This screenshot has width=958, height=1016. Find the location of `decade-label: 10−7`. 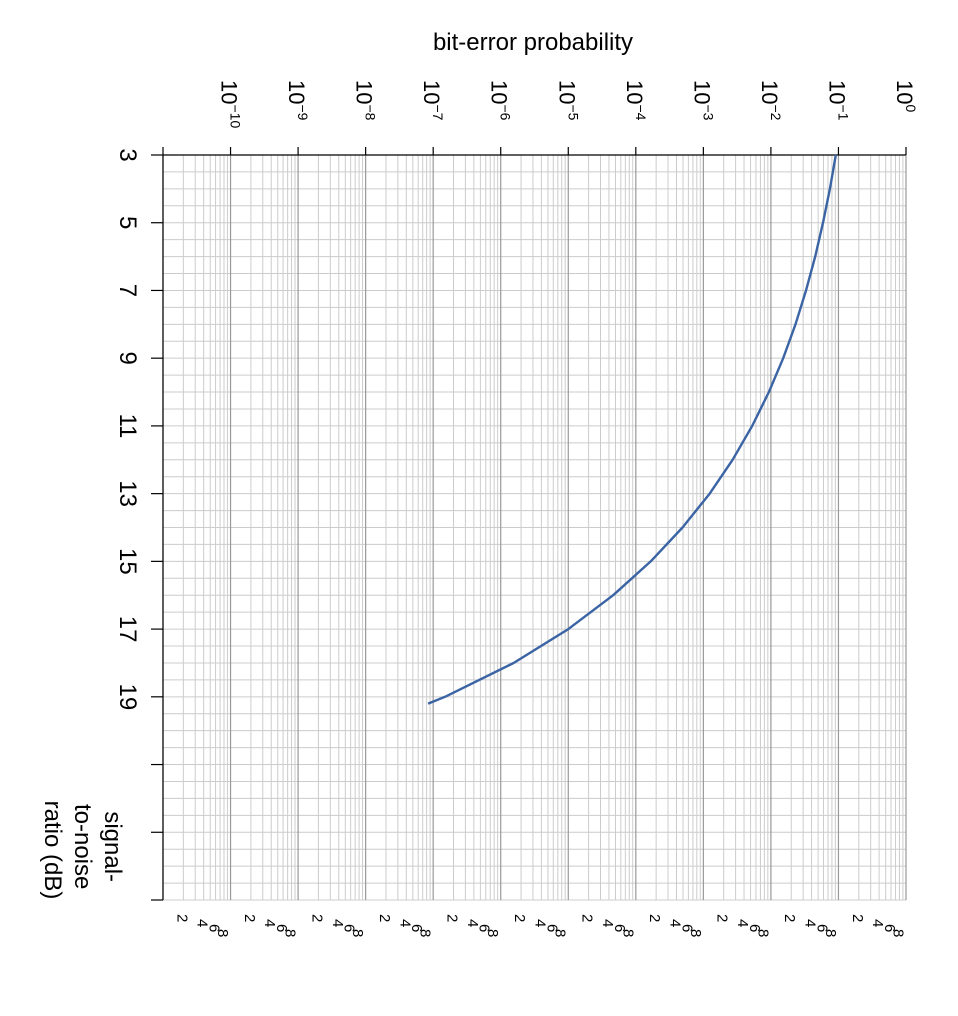

decade-label: 10−7 is located at coordinates (432, 100).